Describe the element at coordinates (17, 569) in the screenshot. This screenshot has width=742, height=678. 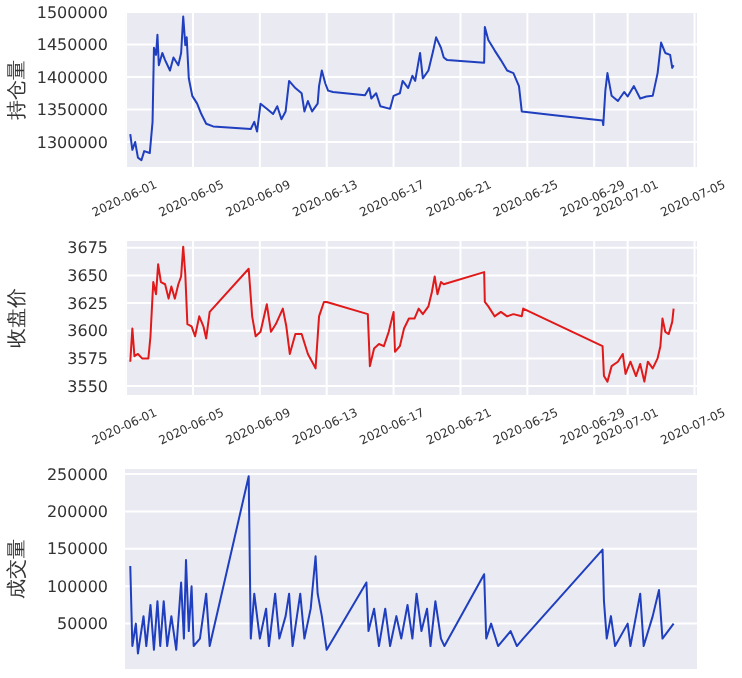
I see `y-axis-title: 成交量` at that location.